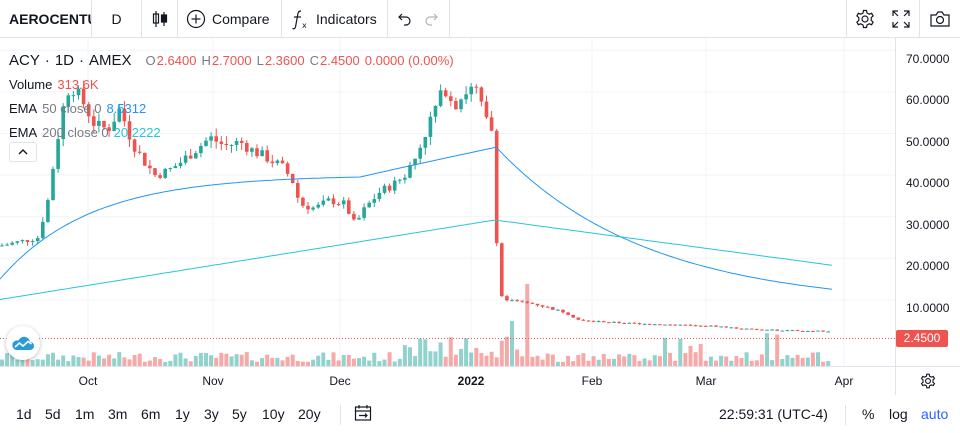  What do you see at coordinates (363, 414) in the screenshot?
I see `go-to-date-button` at bounding box center [363, 414].